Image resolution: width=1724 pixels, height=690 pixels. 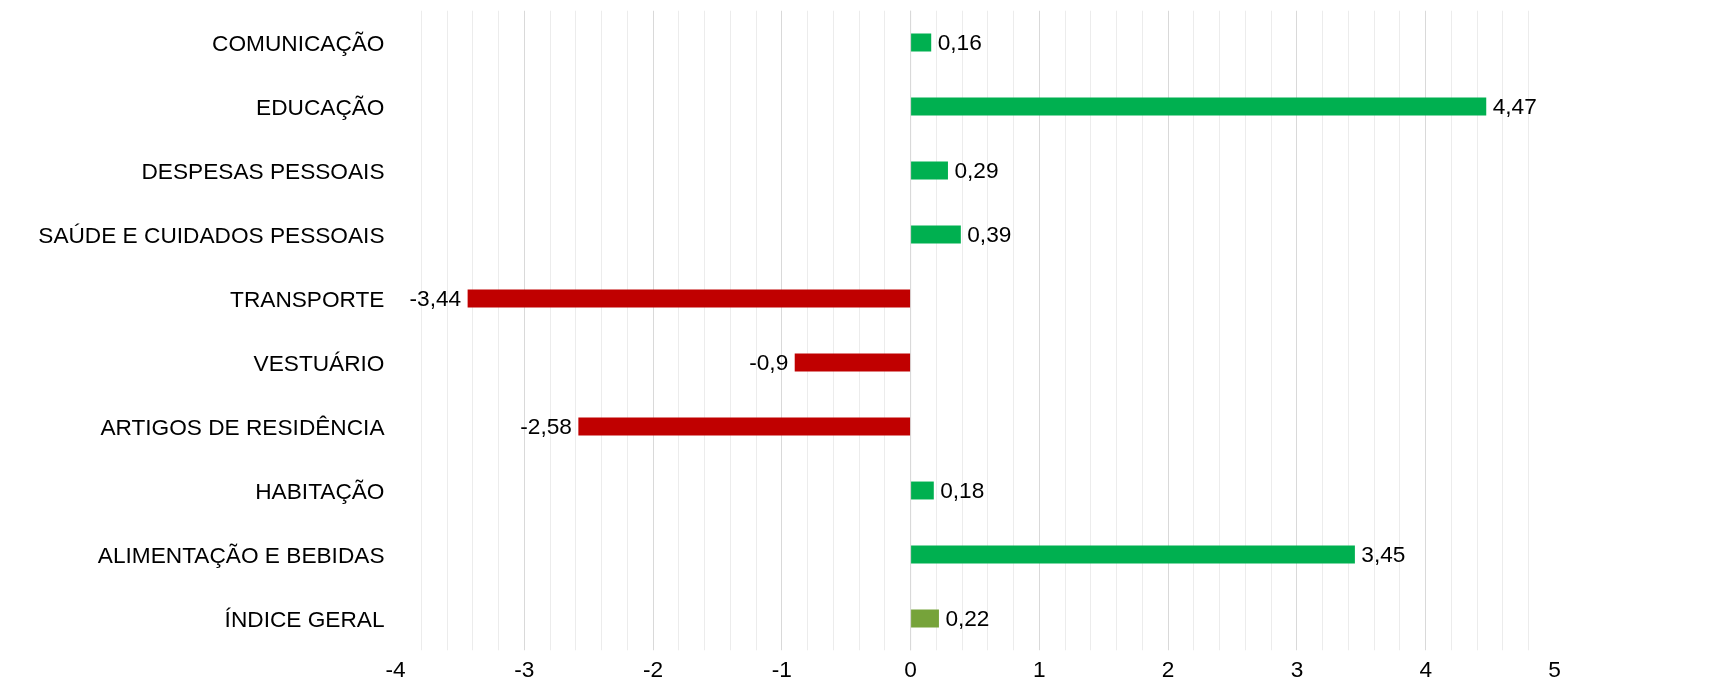 What do you see at coordinates (1297, 668) in the screenshot?
I see `x-tick-label: 3` at bounding box center [1297, 668].